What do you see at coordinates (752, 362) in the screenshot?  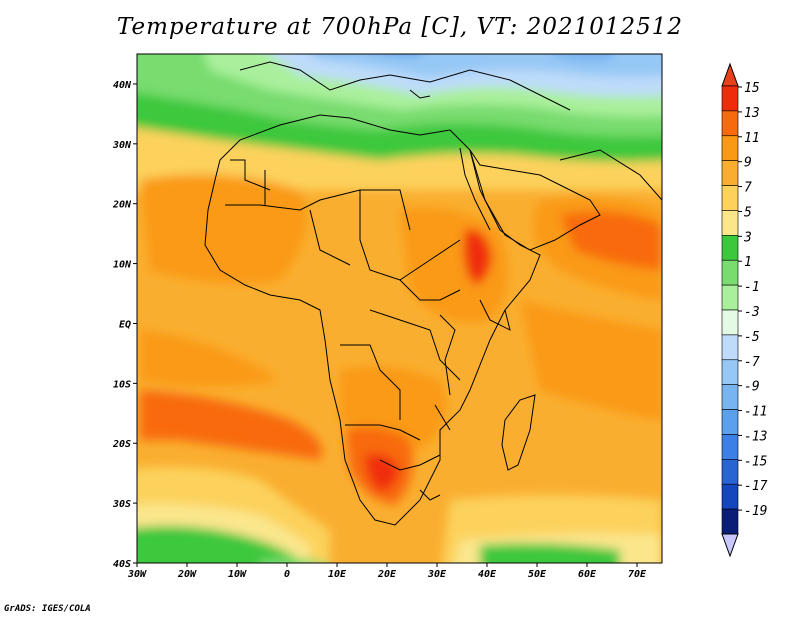 I see `colorbar-level-label: -7` at bounding box center [752, 362].